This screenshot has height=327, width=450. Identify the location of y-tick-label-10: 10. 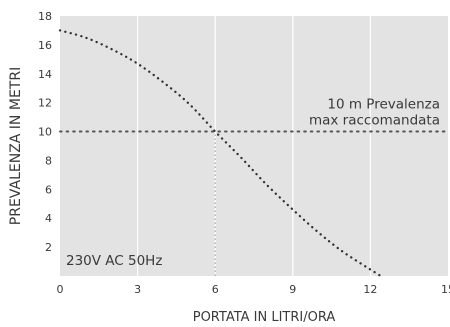
(45, 132).